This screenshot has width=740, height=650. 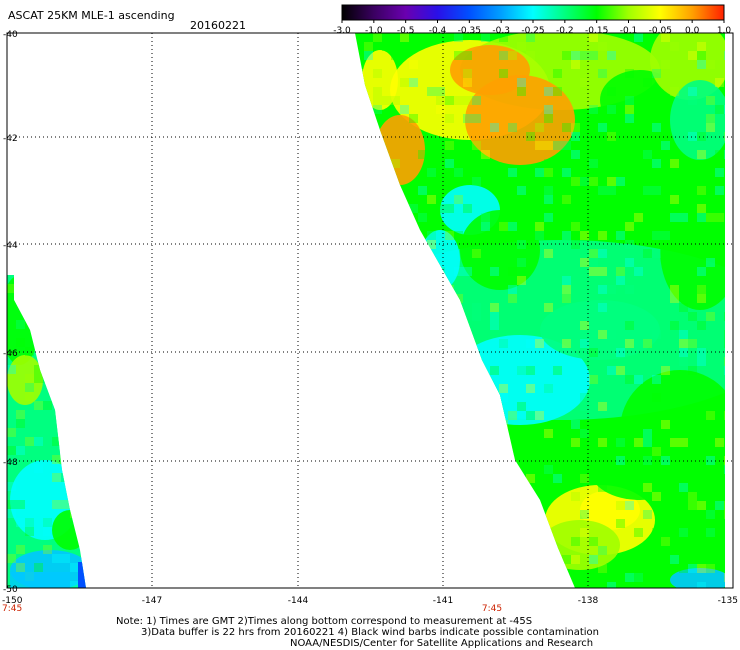 I want to click on colorbar-tick-label: -0.25, so click(x=532, y=31).